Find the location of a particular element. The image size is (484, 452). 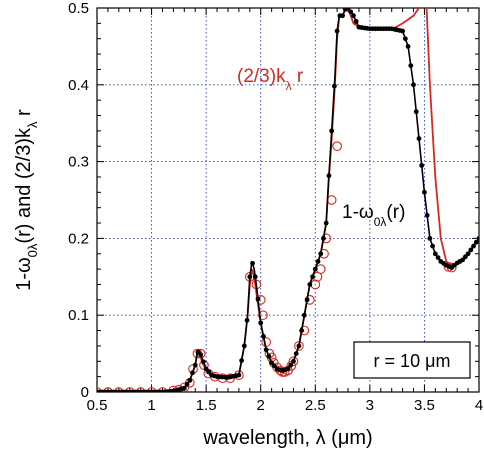

annotation-box is located at coordinates (412, 360).